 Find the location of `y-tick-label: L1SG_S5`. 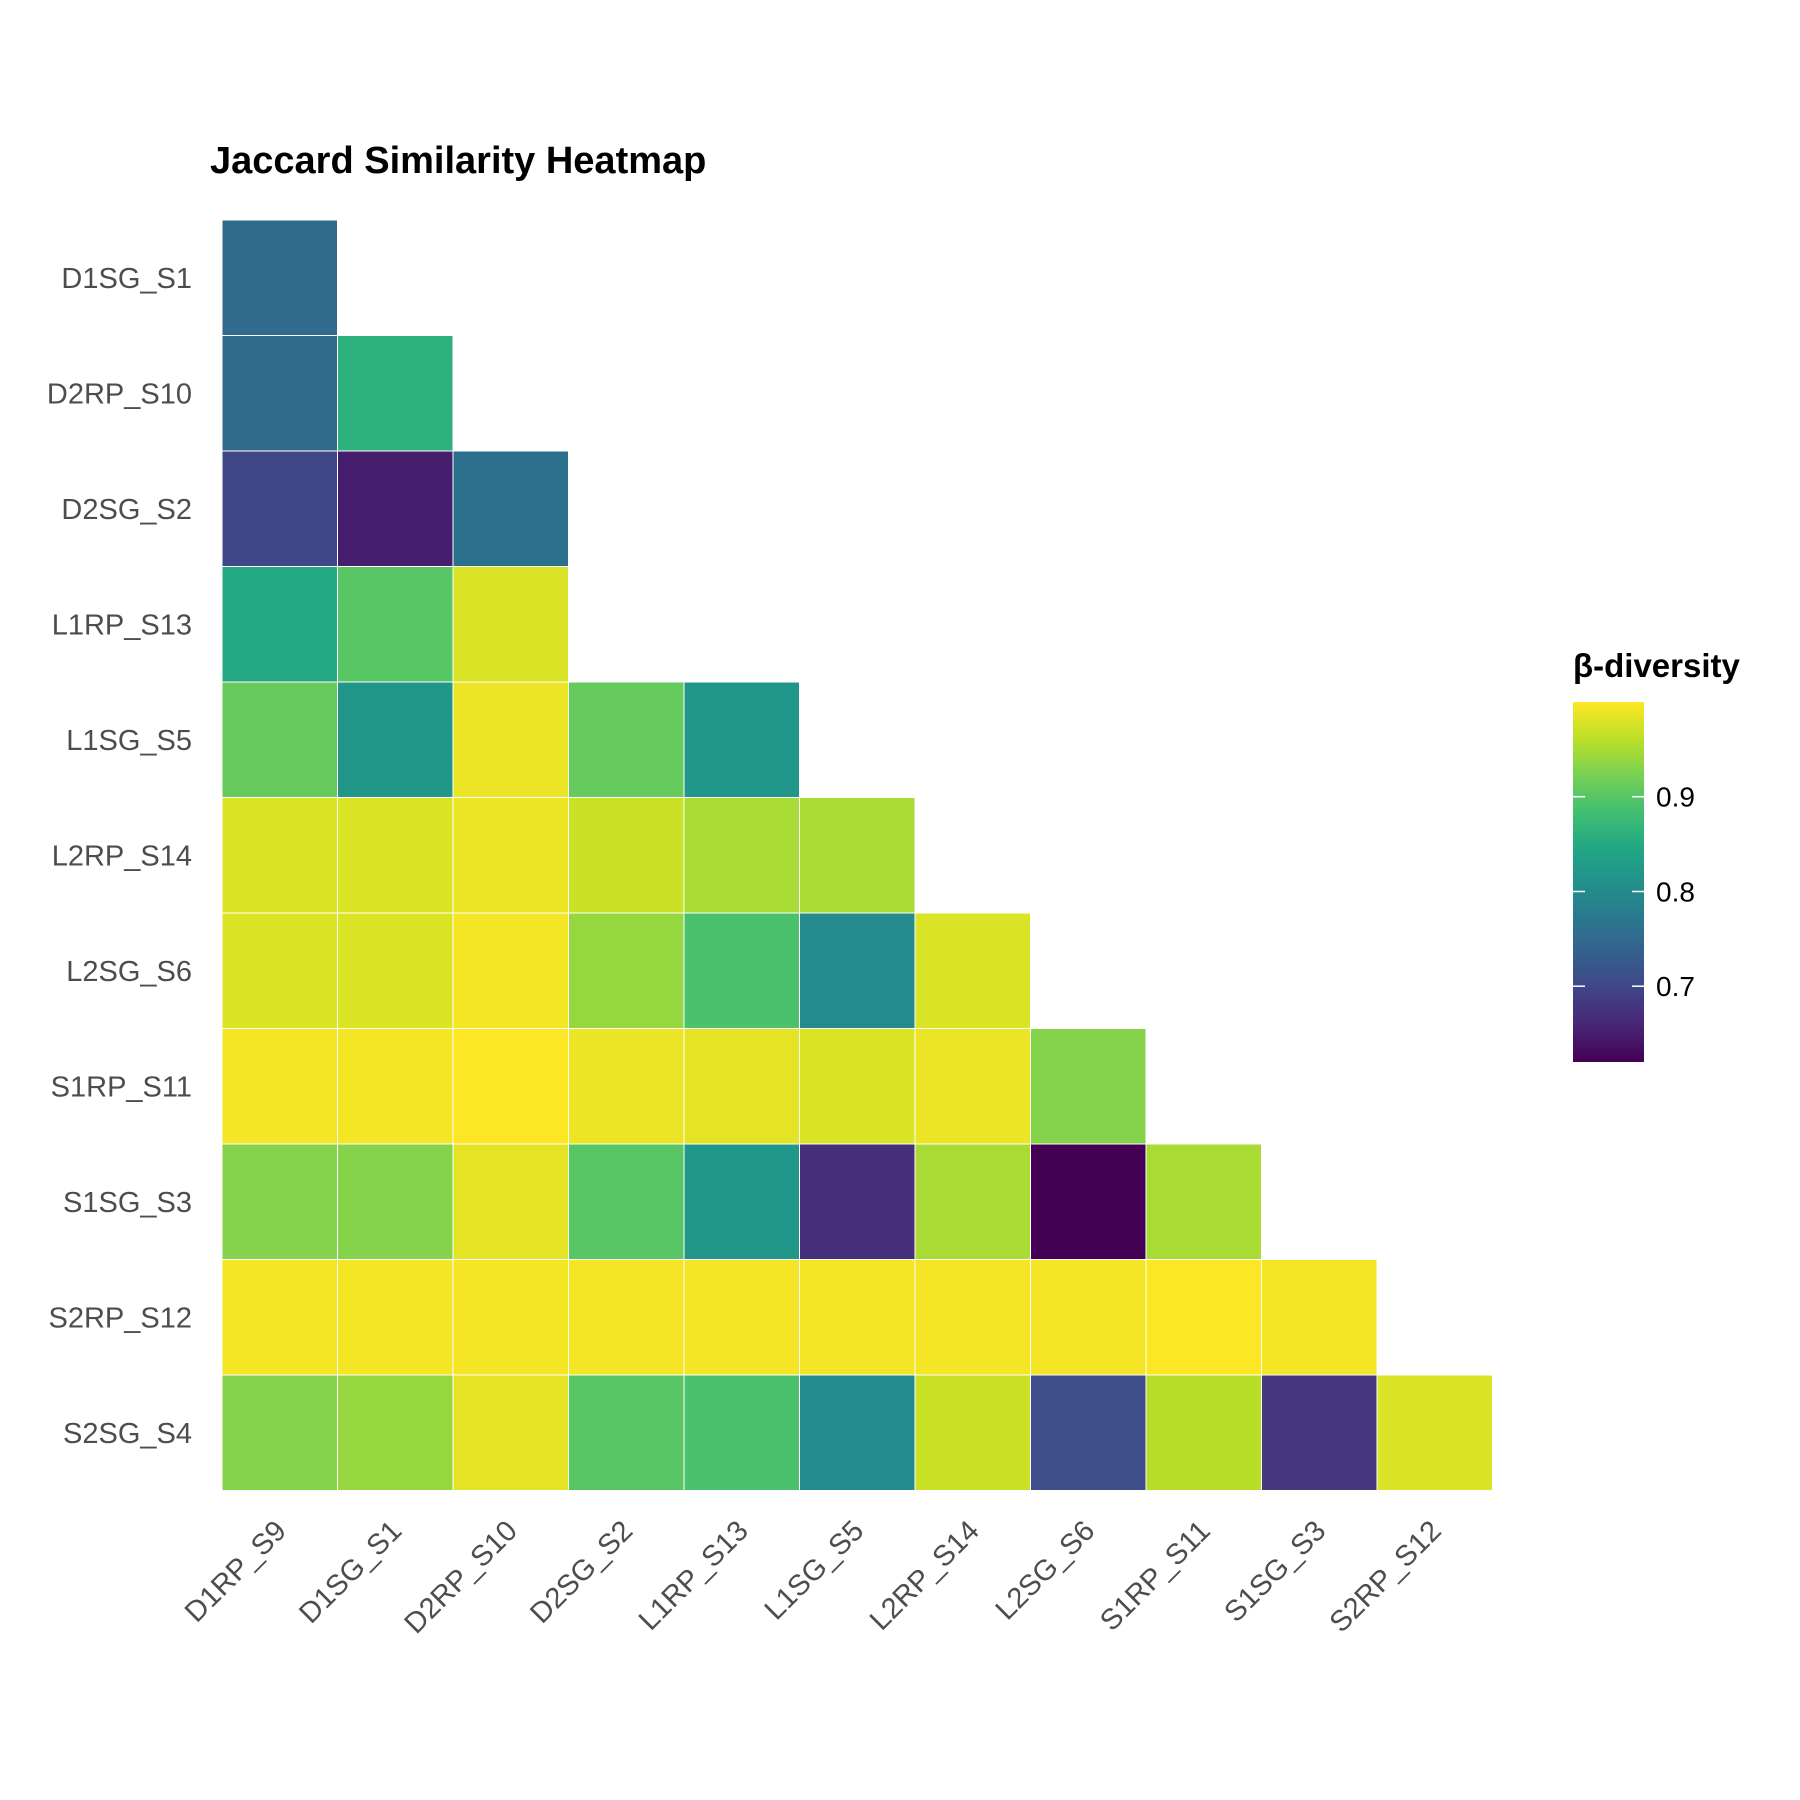

y-tick-label: L1SG_S5 is located at coordinates (129, 741).